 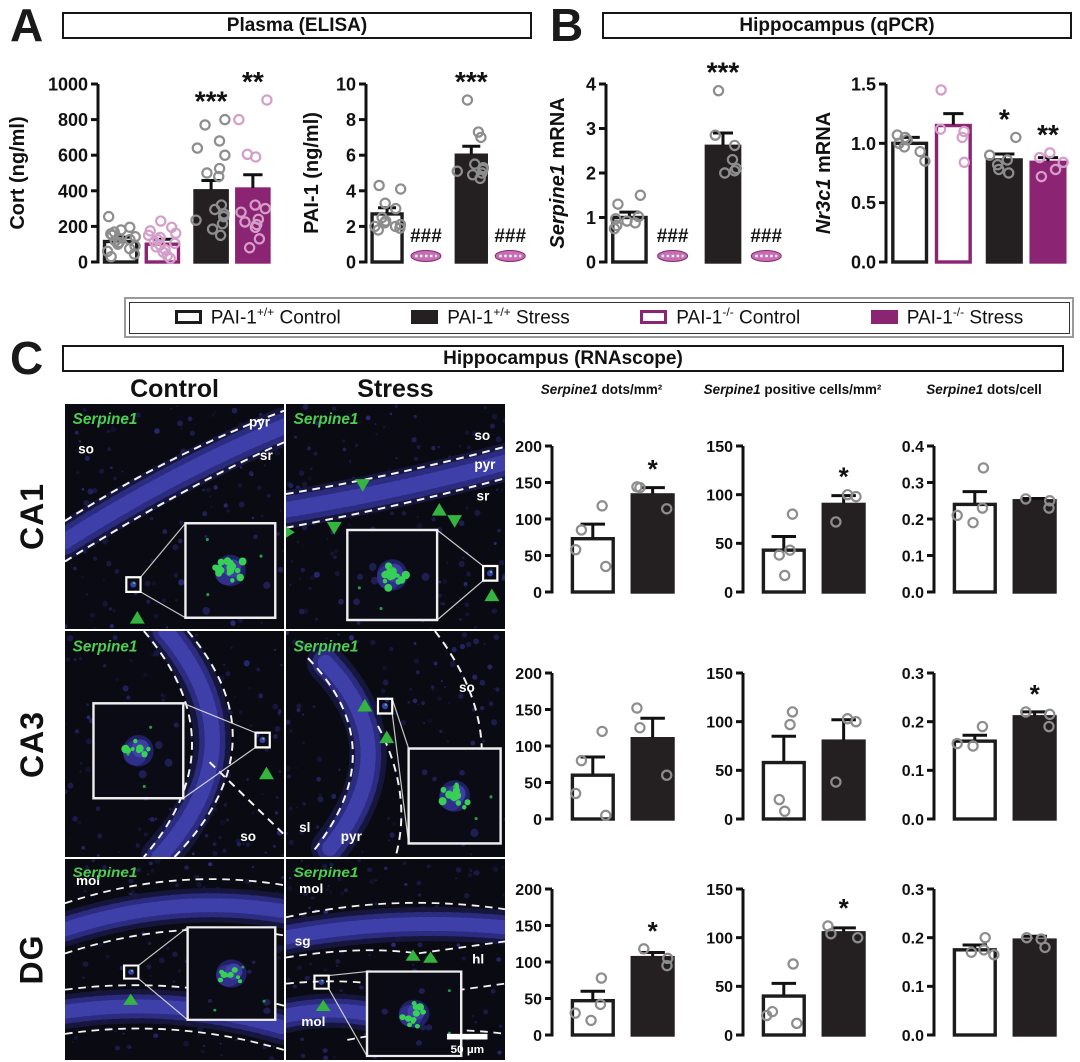 I want to click on y-axis-label: Cort (ng/ml), so click(x=18, y=172).